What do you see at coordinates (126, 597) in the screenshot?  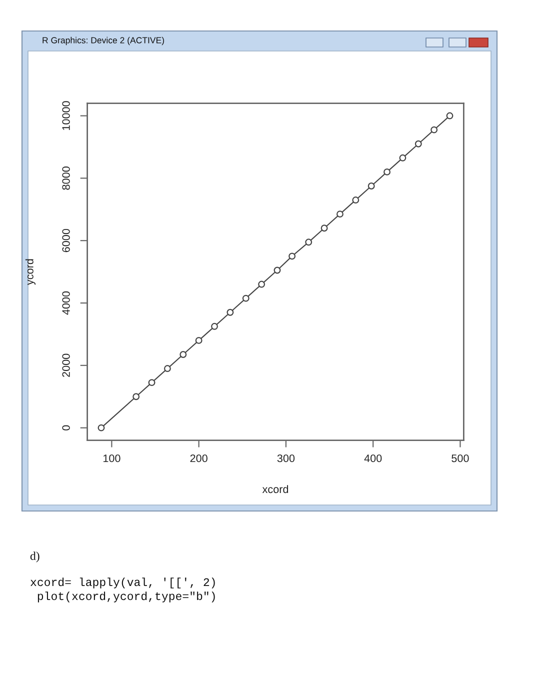 I see `text: plot(xcord,ycord,type="b")` at bounding box center [126, 597].